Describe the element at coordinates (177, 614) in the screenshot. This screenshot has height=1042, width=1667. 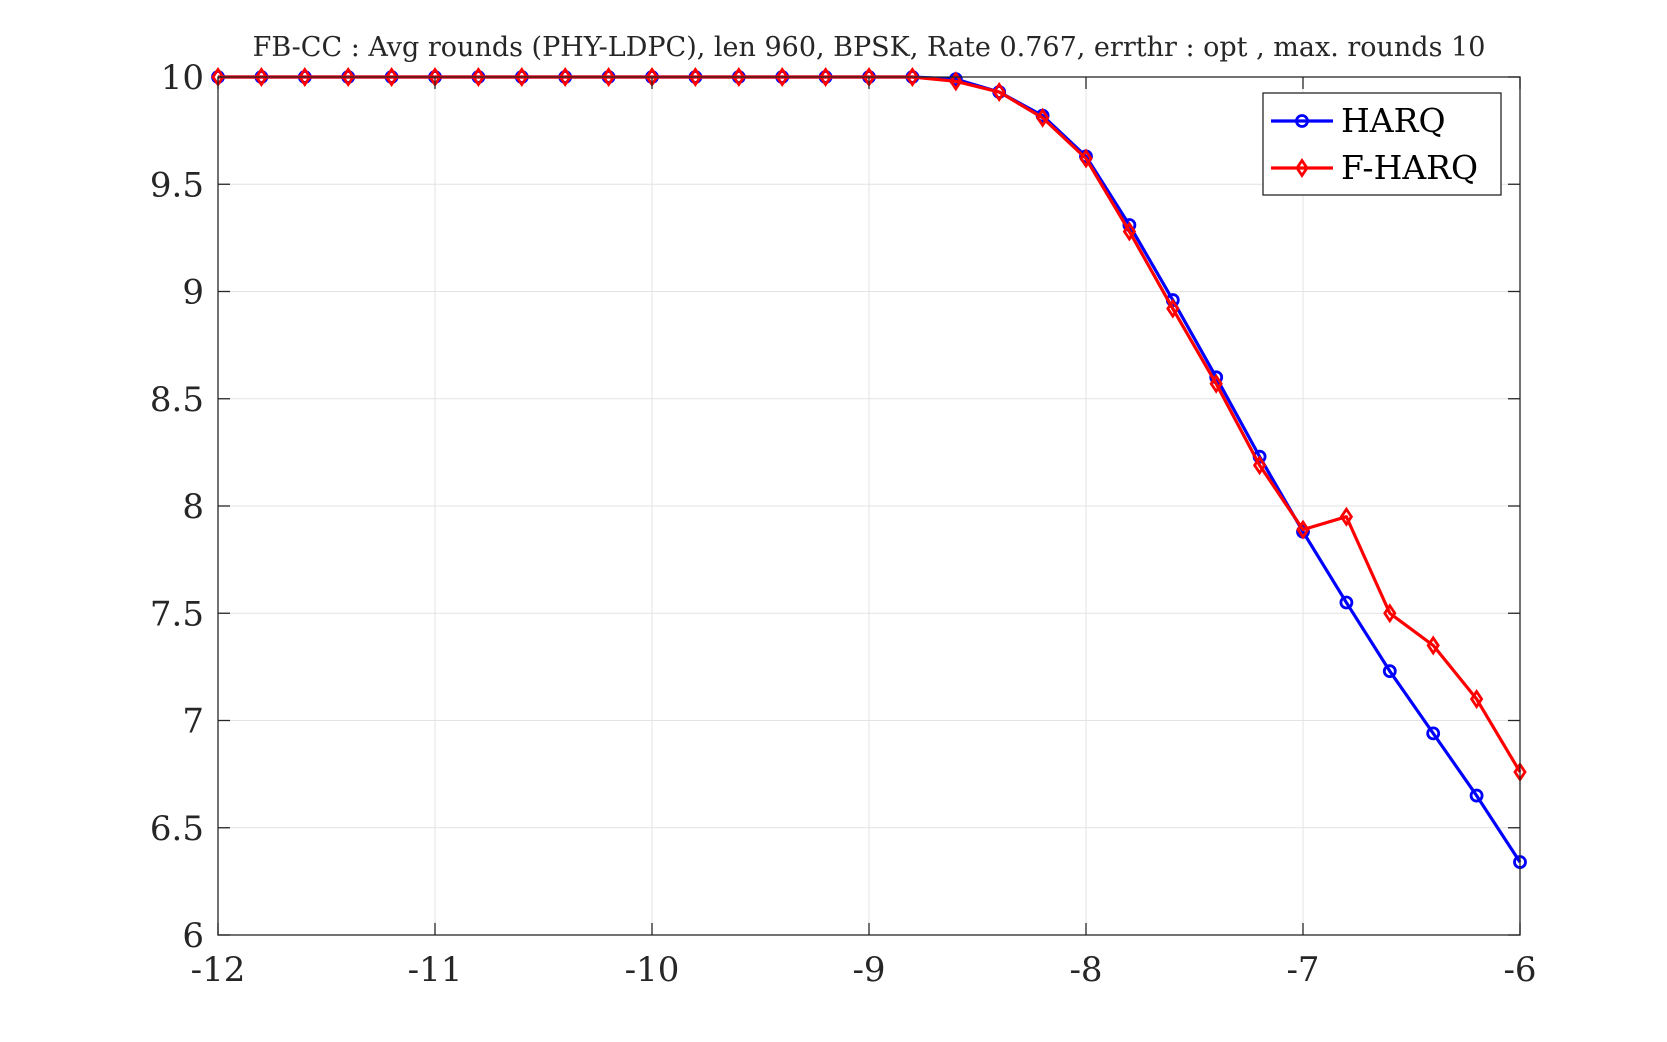
I see `y-tick-label: 7.5` at that location.